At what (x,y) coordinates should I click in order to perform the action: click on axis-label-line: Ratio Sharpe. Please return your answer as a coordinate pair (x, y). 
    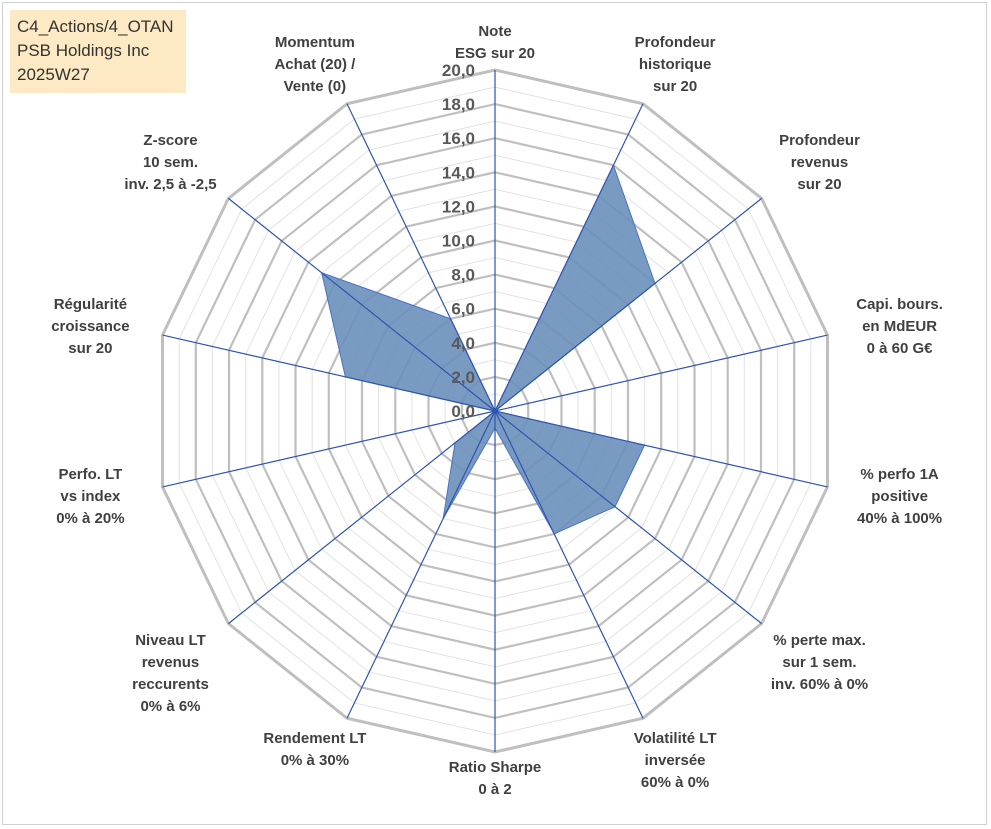
    Looking at the image, I should click on (495, 767).